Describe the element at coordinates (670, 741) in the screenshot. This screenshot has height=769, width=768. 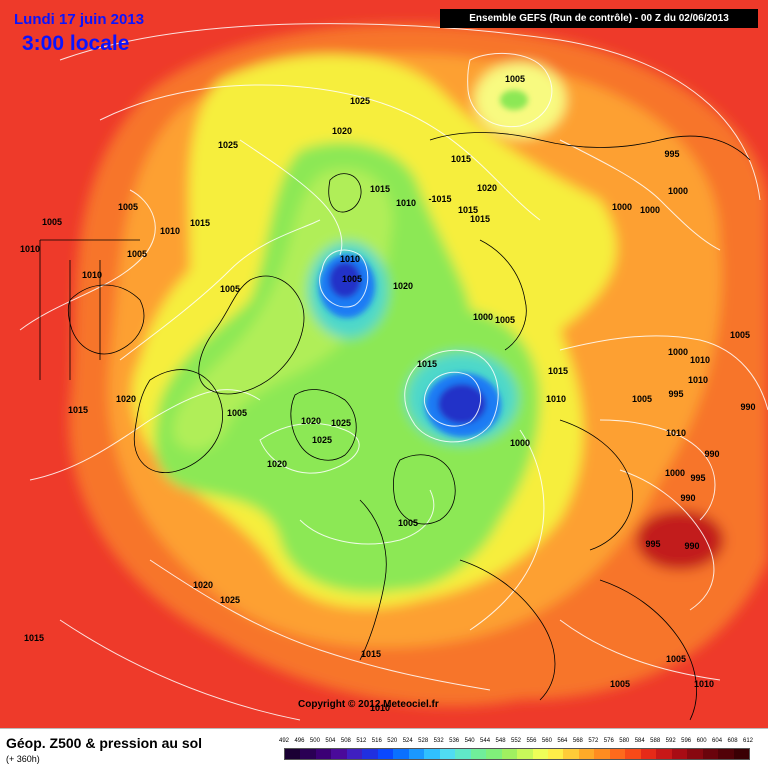
I see `legend-tick-label: 592` at that location.